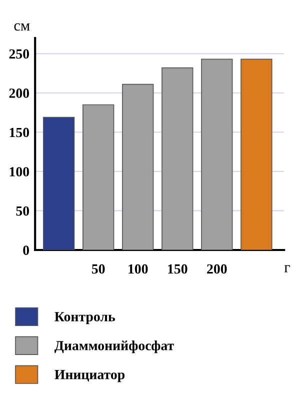 Image resolution: width=300 pixels, height=400 pixels. Describe the element at coordinates (23, 211) in the screenshot. I see `y-tick-label: 50` at that location.